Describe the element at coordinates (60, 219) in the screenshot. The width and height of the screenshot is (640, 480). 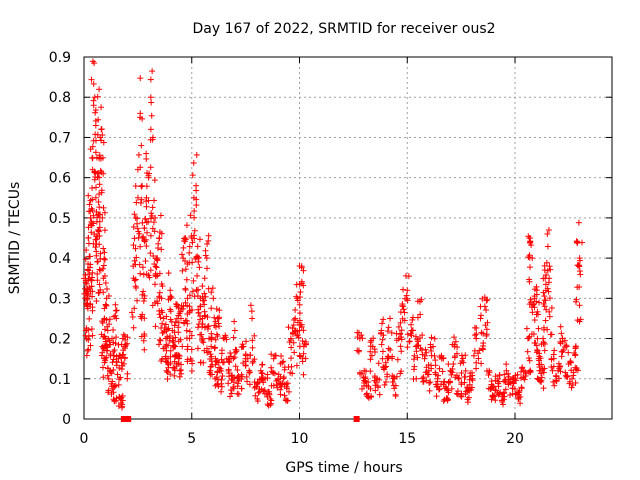
I see `y-tick-label: 0.5` at that location.